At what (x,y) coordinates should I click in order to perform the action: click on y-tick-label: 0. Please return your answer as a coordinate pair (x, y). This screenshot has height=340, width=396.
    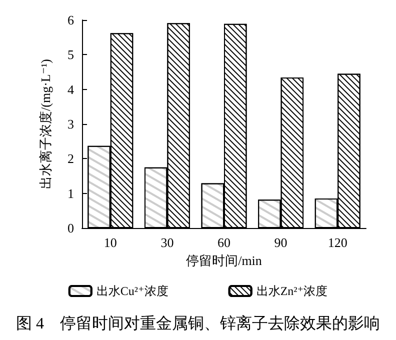
    Looking at the image, I should click on (71, 228).